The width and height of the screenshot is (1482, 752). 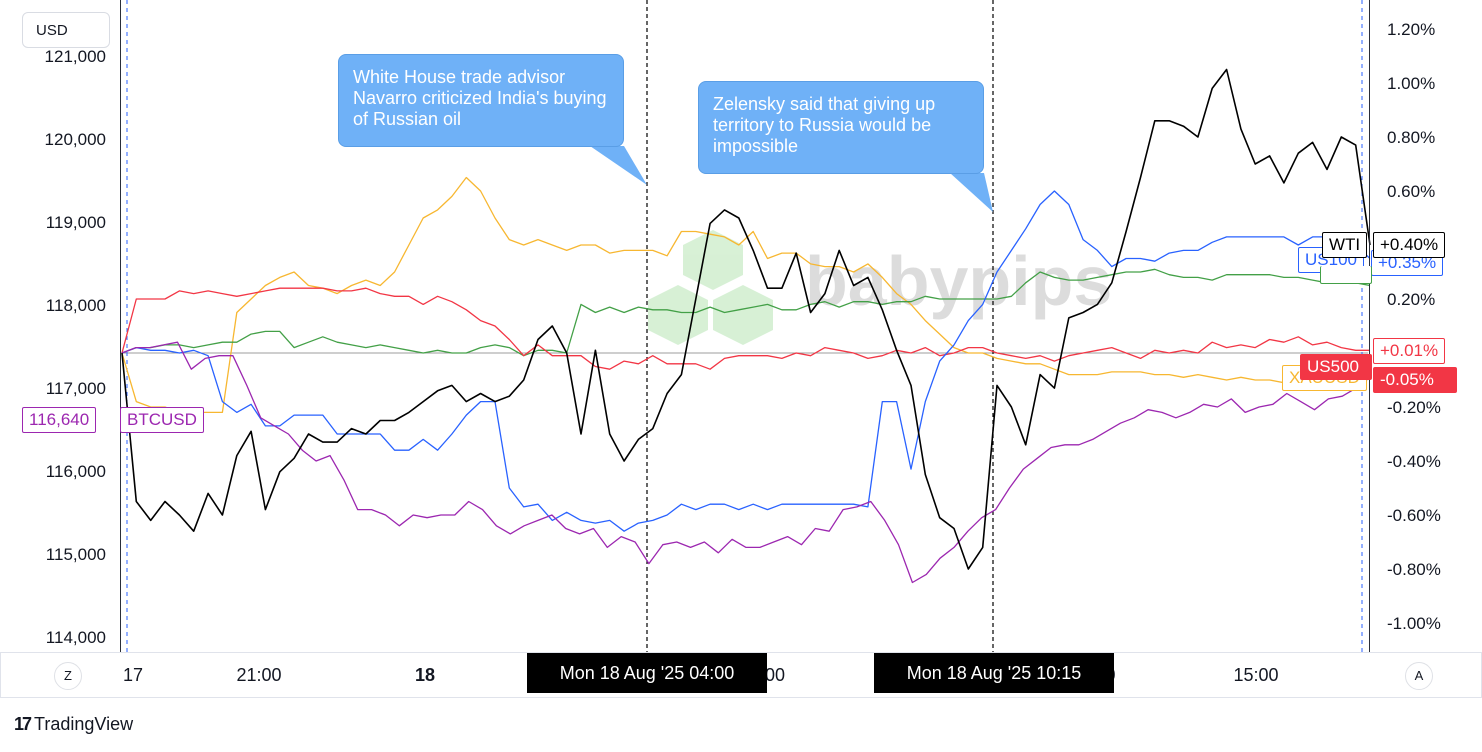 What do you see at coordinates (68, 676) in the screenshot?
I see `scale-left-button: Z` at bounding box center [68, 676].